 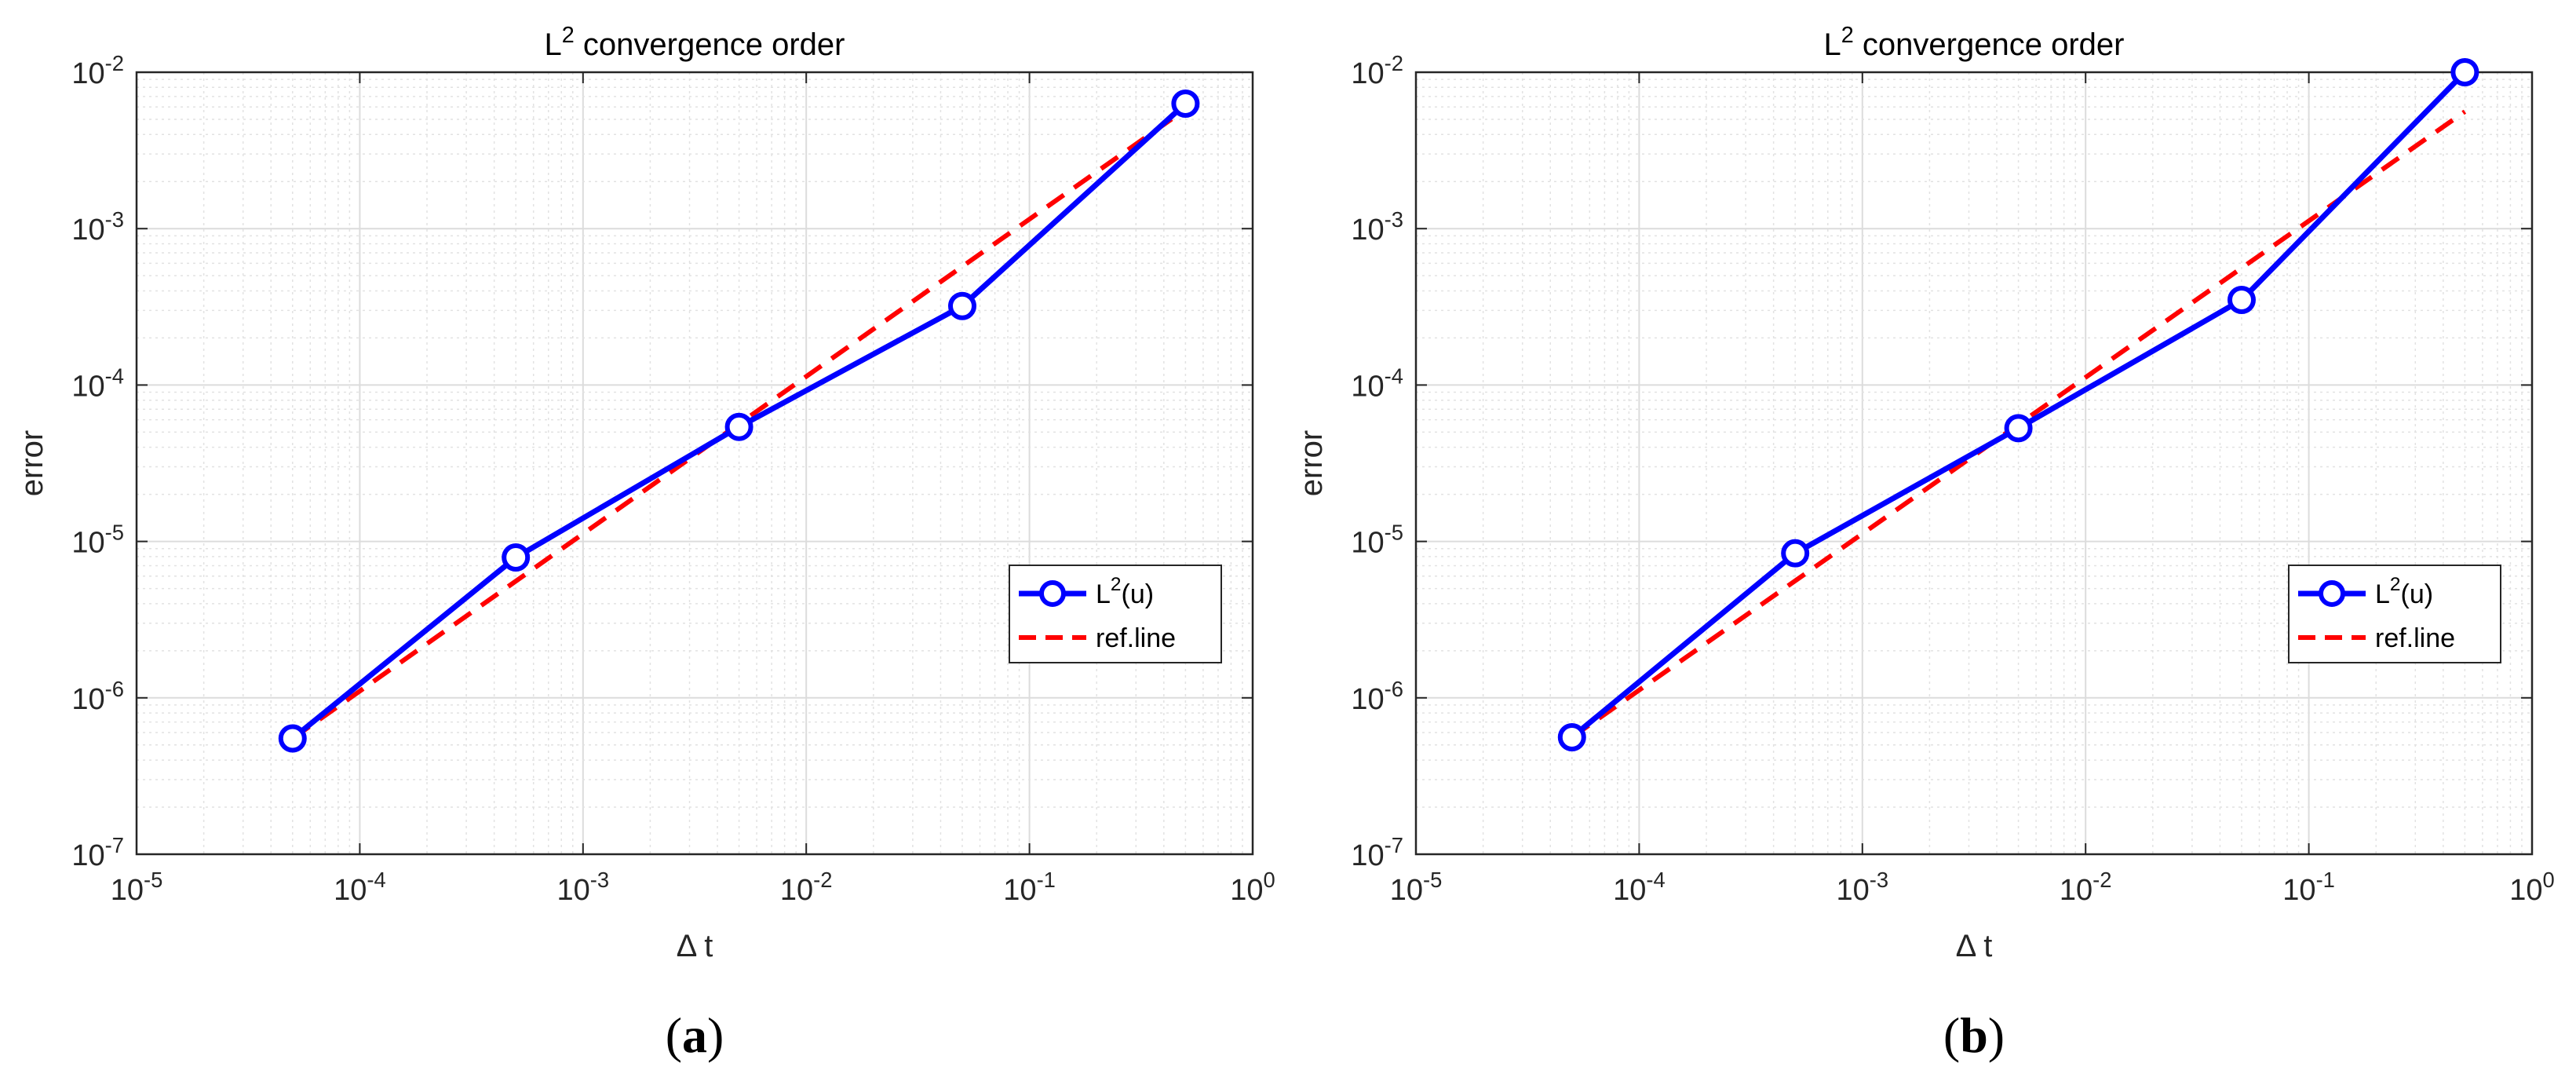 I want to click on panel-caption: (a), so click(x=695, y=1035).